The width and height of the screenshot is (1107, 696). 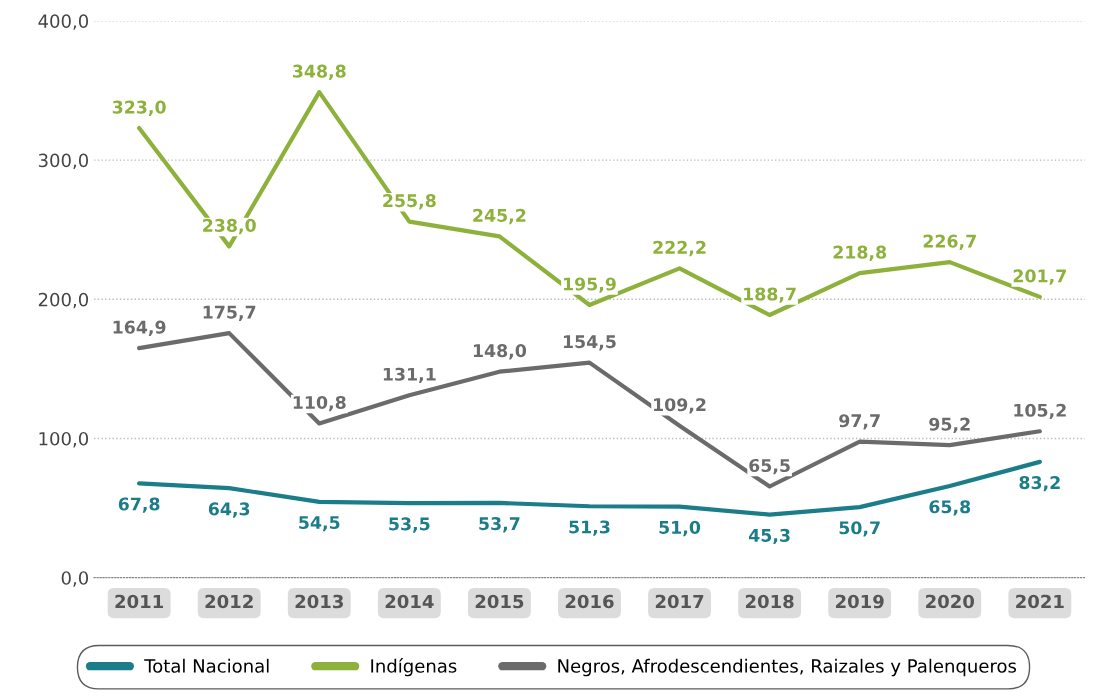 What do you see at coordinates (859, 601) in the screenshot?
I see `x-tick-label: 2019` at bounding box center [859, 601].